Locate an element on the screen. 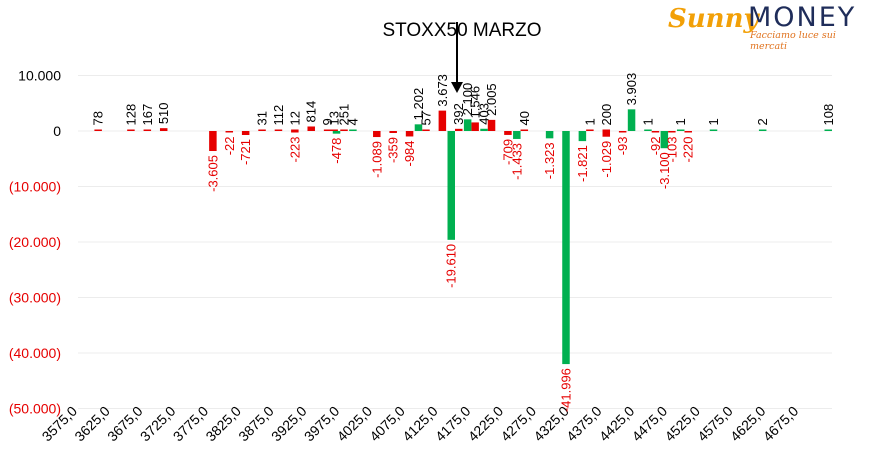  data-label: 57 is located at coordinates (425, 118).